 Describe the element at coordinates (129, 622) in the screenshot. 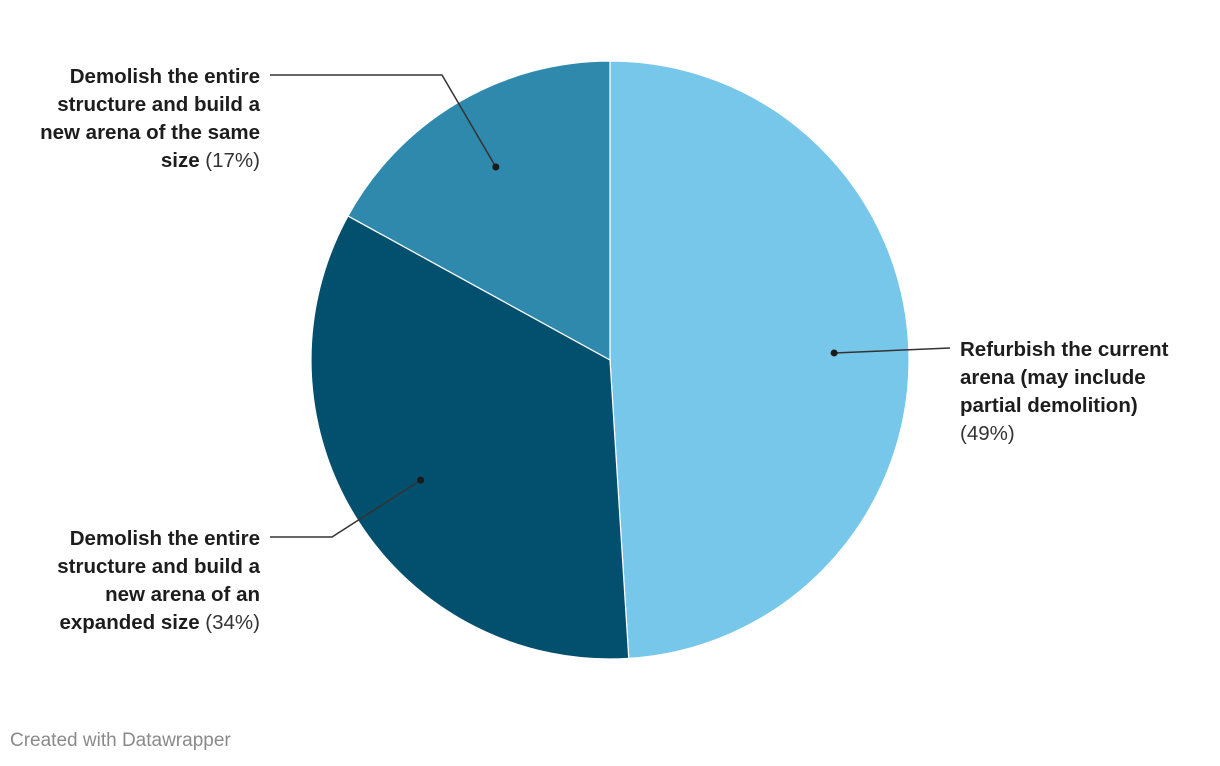

I see `slice-label-line: expanded size` at that location.